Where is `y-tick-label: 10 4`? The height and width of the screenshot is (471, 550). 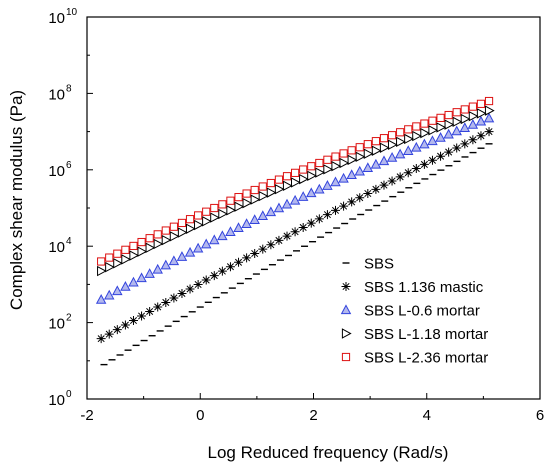
y-tick-label: 10 4 is located at coordinates (60, 246).